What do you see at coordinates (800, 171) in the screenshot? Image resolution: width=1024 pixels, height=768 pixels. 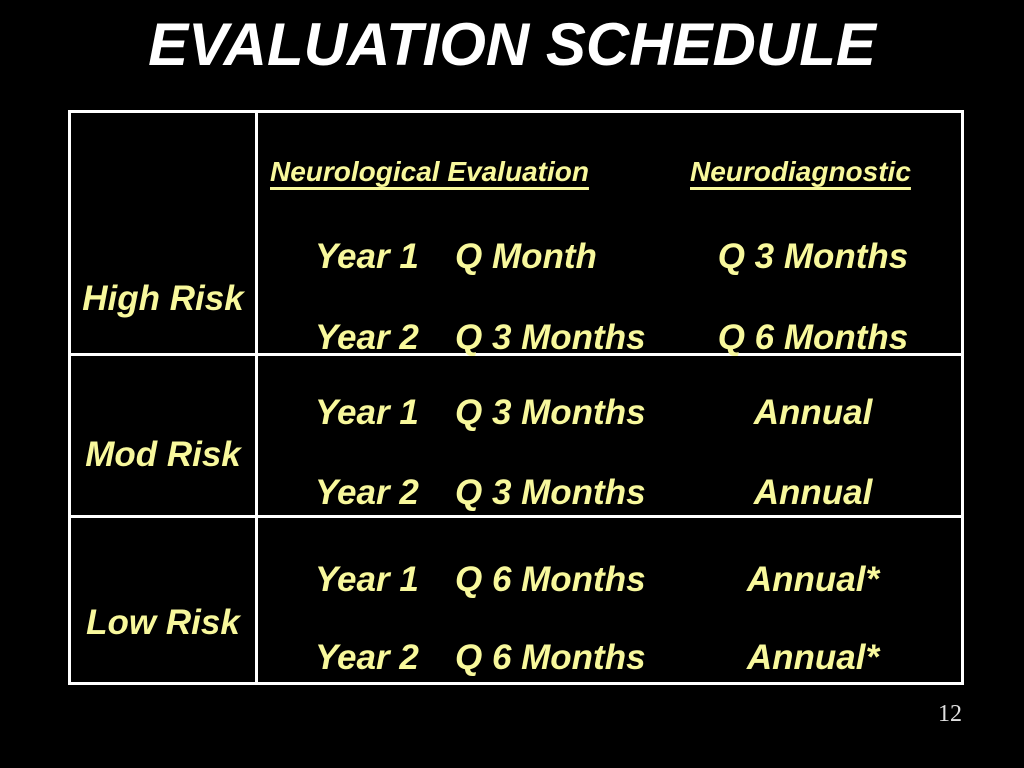 I see `neurodiagnostic-header: Neurodiagnostic` at bounding box center [800, 171].